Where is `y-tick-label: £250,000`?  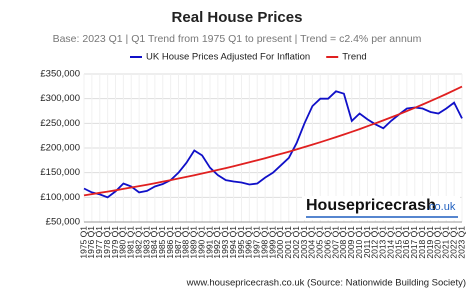 y-tick-label: £250,000 is located at coordinates (60, 123).